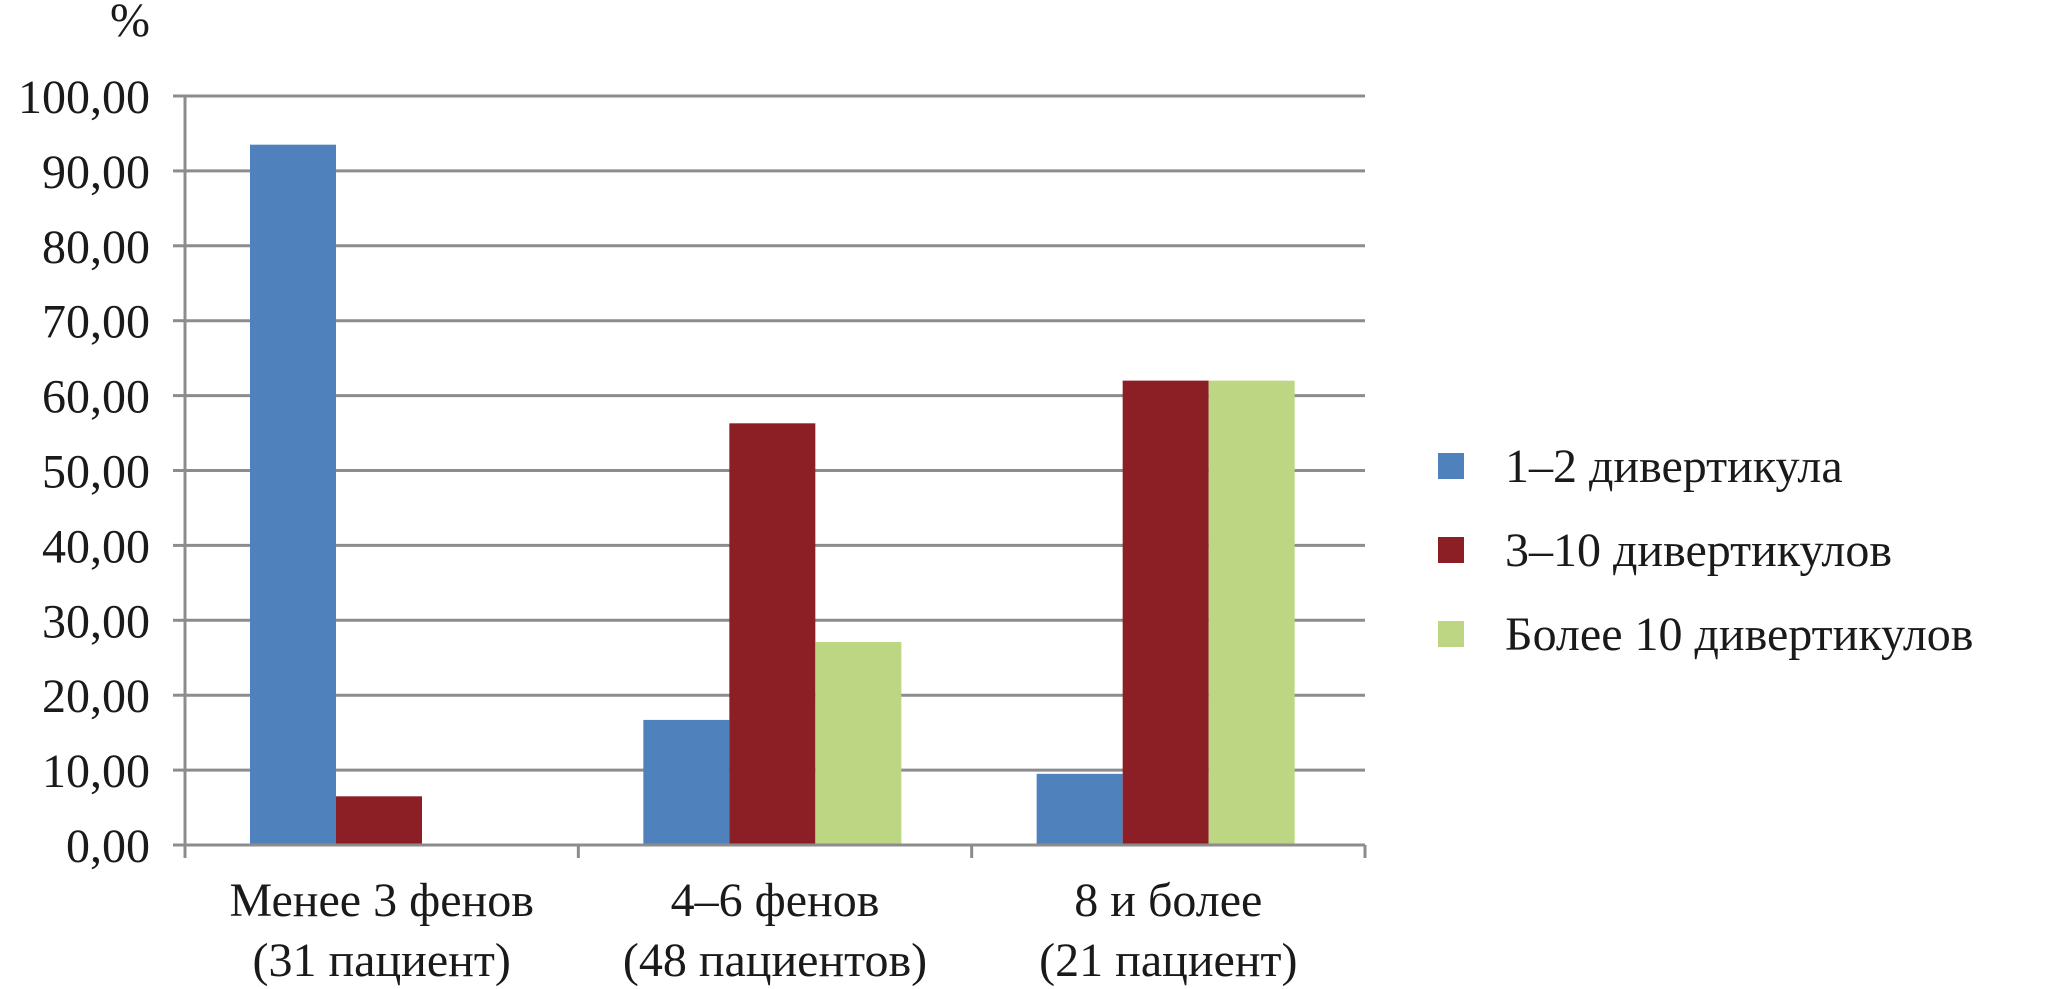 Image resolution: width=2046 pixels, height=989 pixels. What do you see at coordinates (96, 696) in the screenshot?
I see `y-tick-label: 20,00` at bounding box center [96, 696].